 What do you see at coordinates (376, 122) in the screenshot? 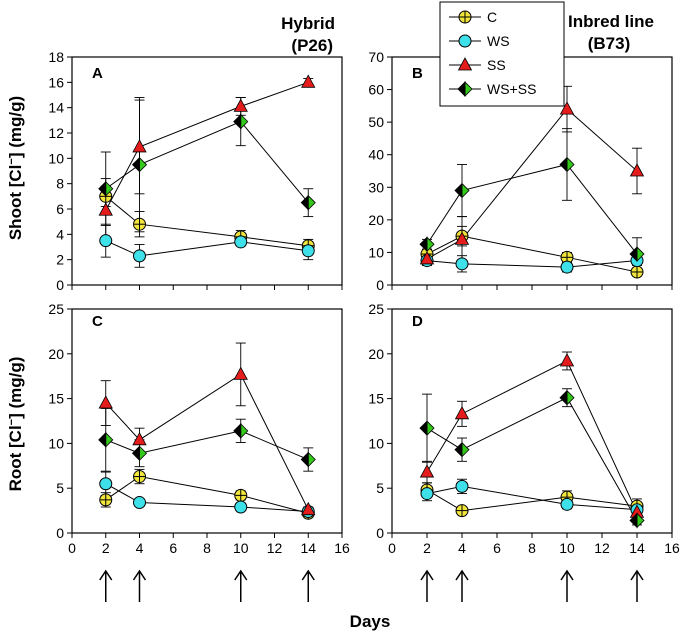
I see `panel-b-ytick-label: 50` at bounding box center [376, 122].